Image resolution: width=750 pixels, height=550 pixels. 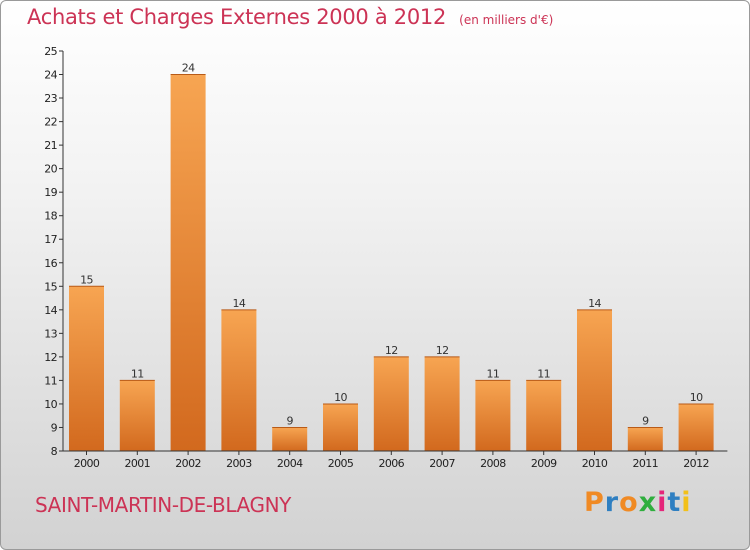 What do you see at coordinates (50, 98) in the screenshot?
I see `y-tick-label: 23` at bounding box center [50, 98].